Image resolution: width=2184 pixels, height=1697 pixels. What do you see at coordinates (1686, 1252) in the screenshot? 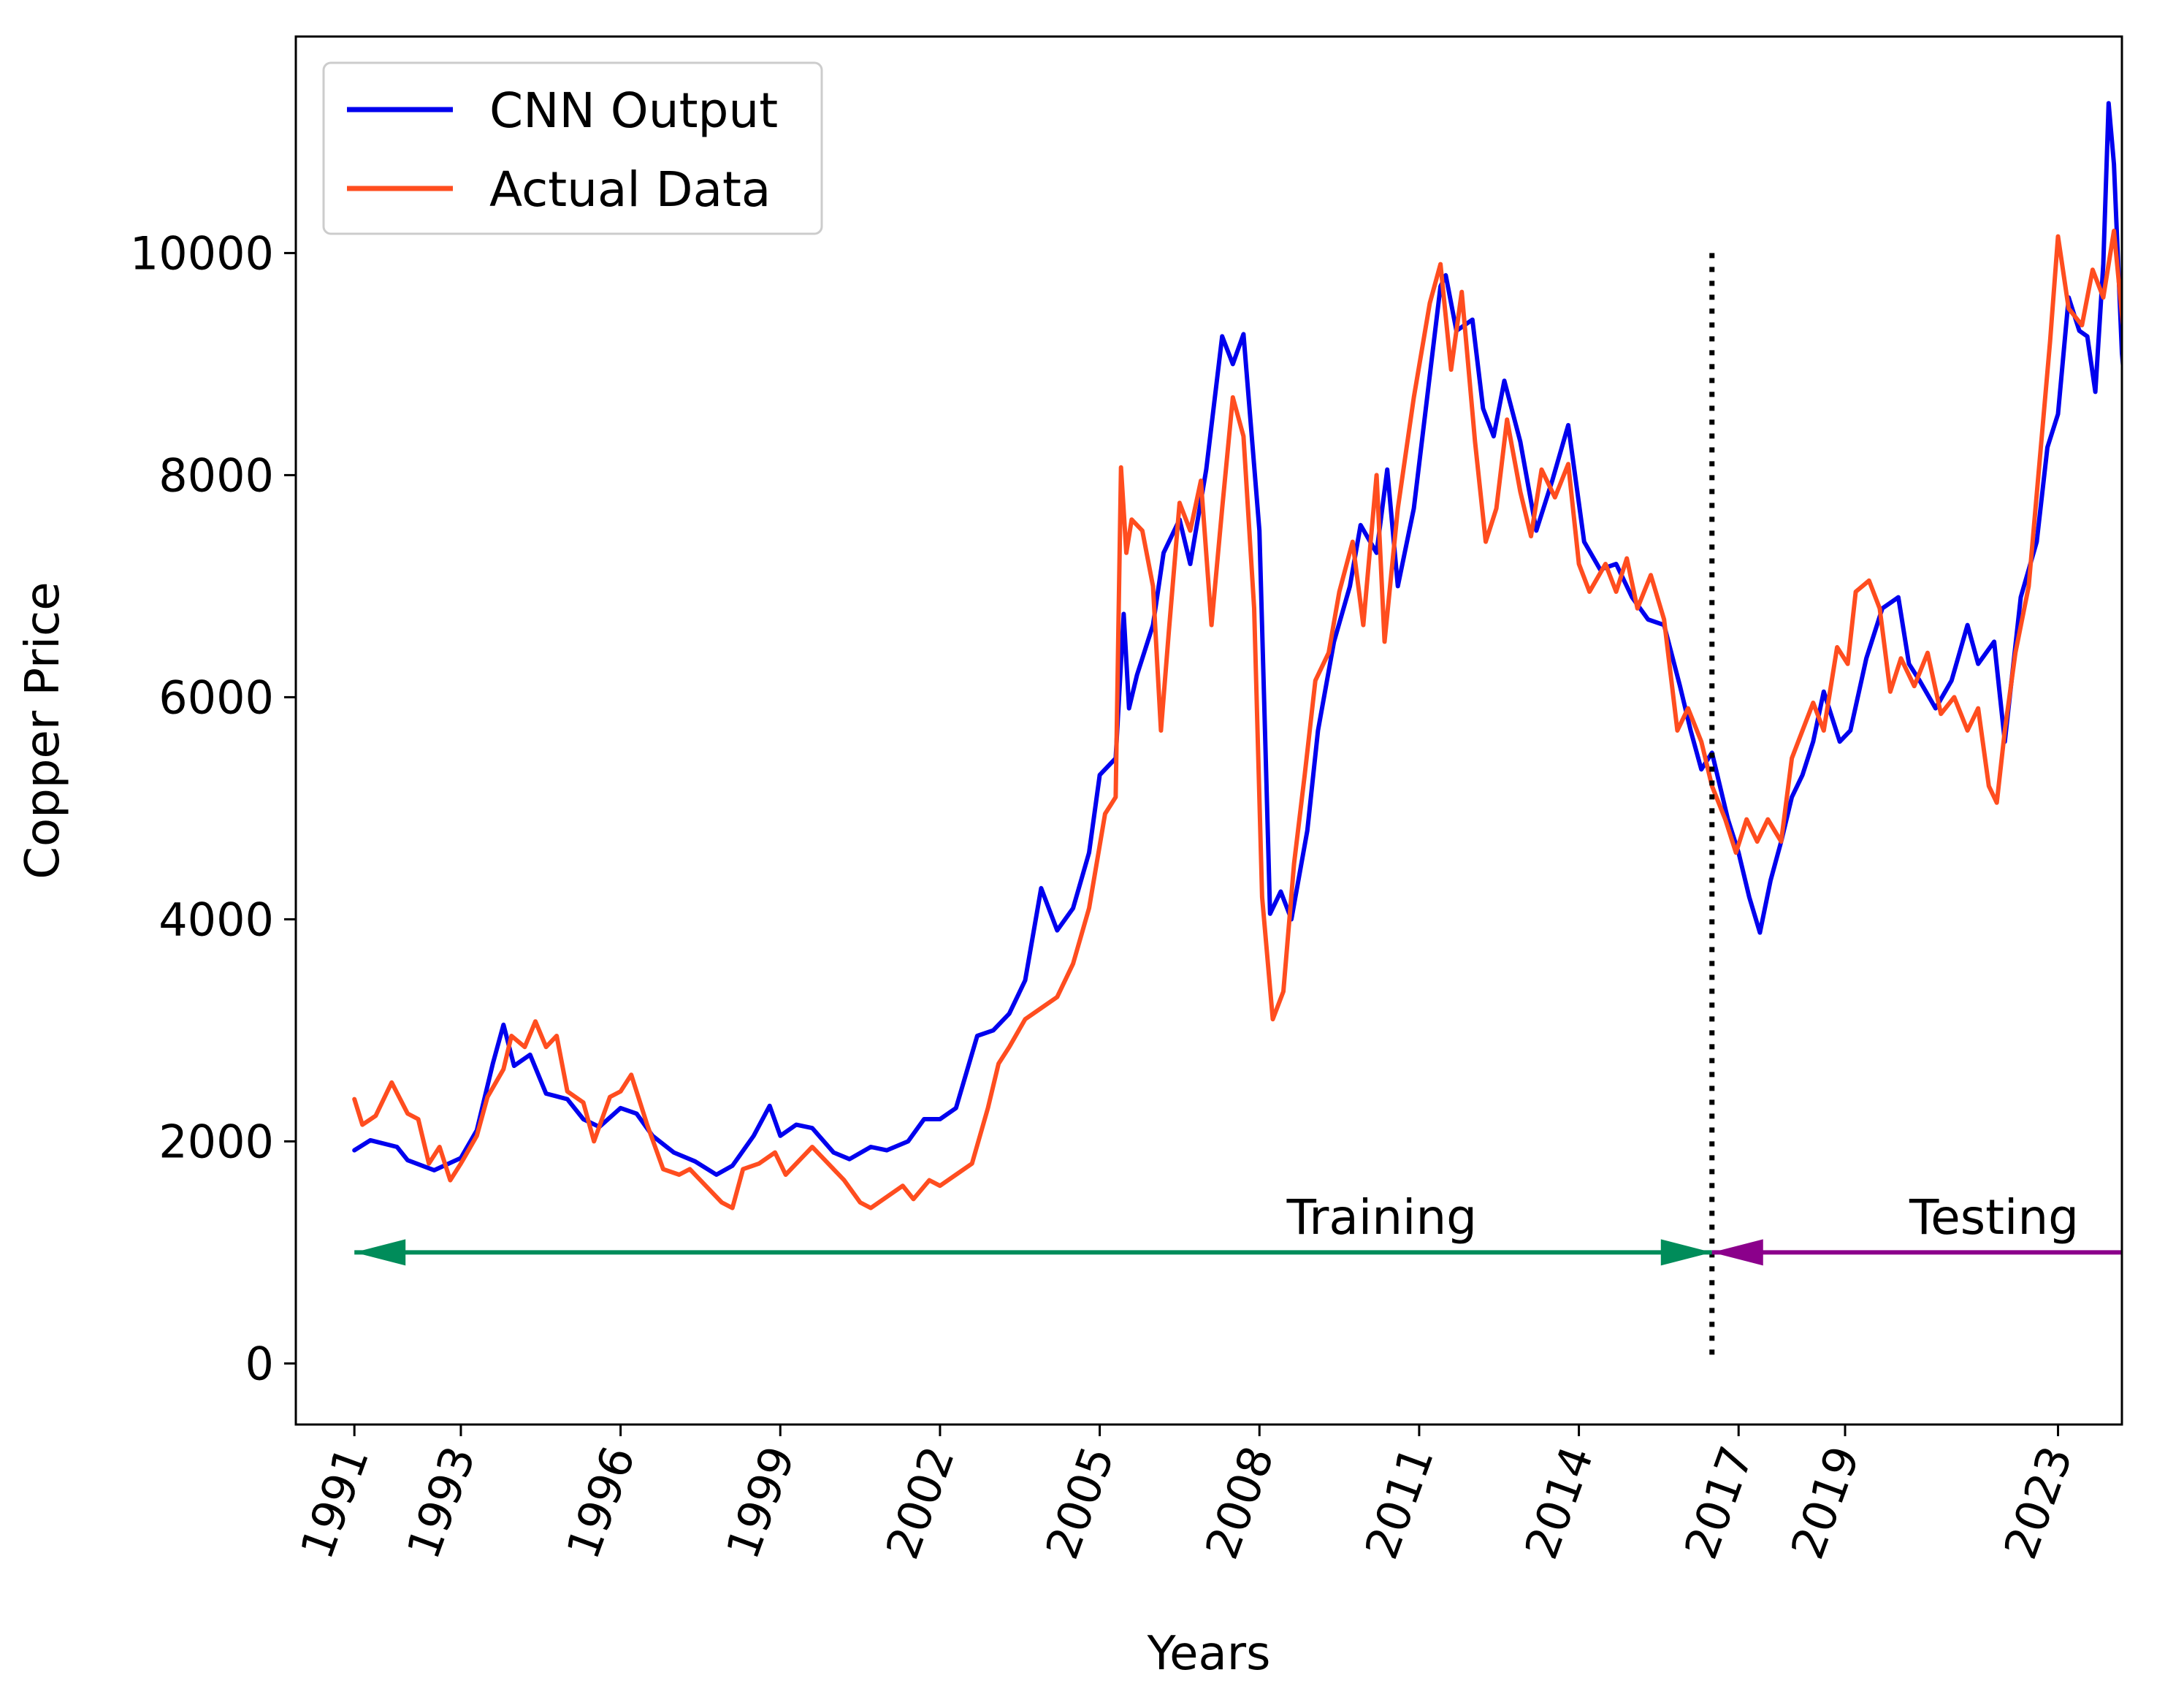
I see `training-arrow-head-right` at bounding box center [1686, 1252].